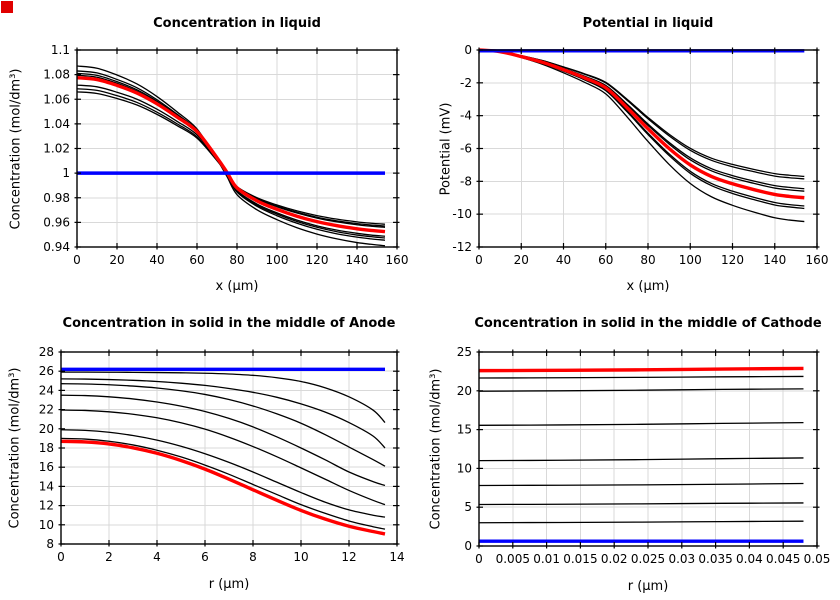 The image size is (840, 600). I want to click on x-tick-label: 160, so click(817, 260).